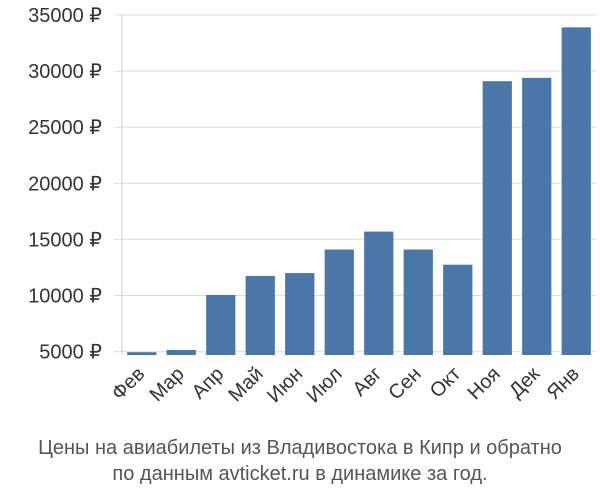  Describe the element at coordinates (285, 385) in the screenshot. I see `x-tick-label: Июн` at that location.